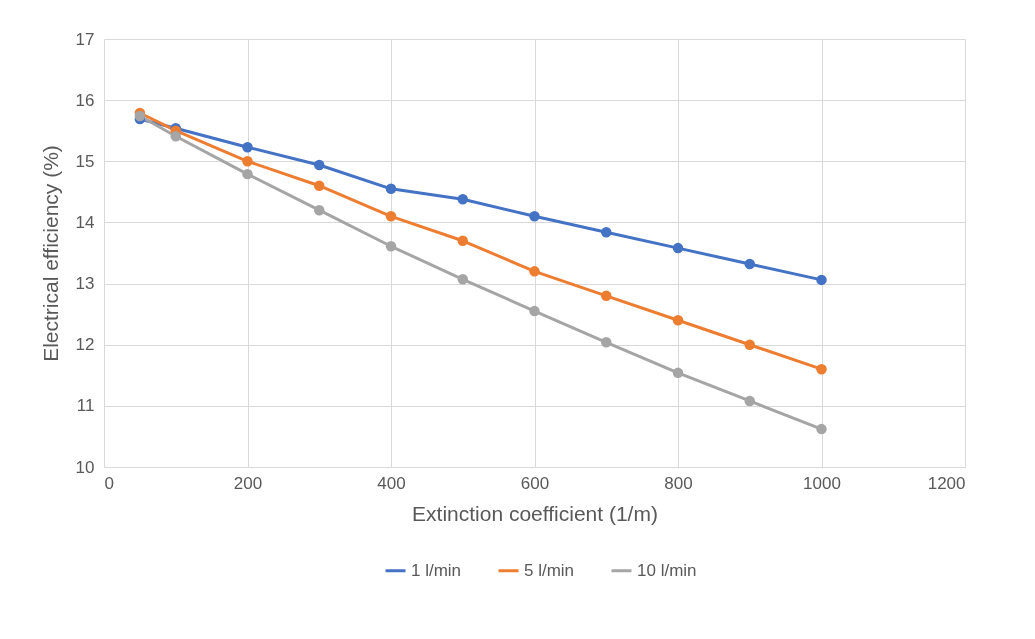  Describe the element at coordinates (109, 483) in the screenshot. I see `x-tick-label: 0` at that location.